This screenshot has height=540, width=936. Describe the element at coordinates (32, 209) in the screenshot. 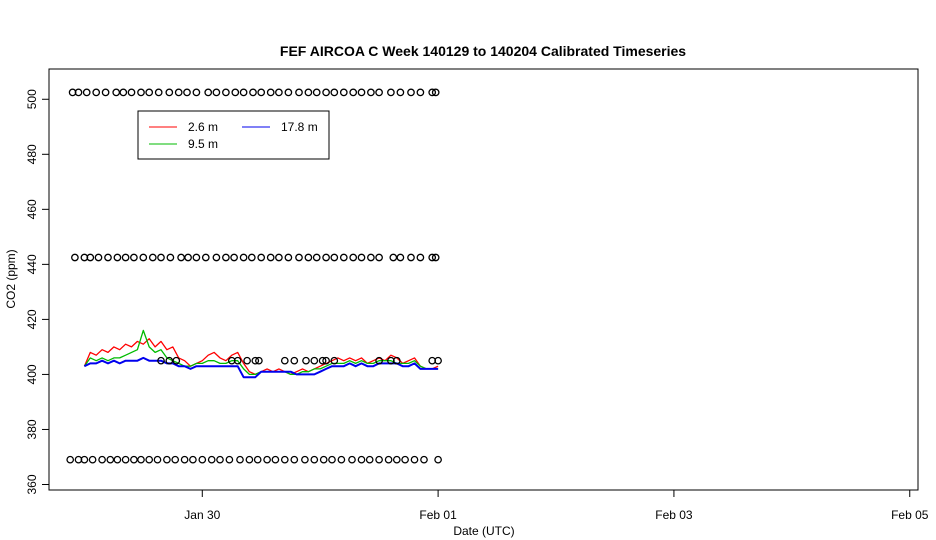

I see `y-tick-label: 460` at that location.